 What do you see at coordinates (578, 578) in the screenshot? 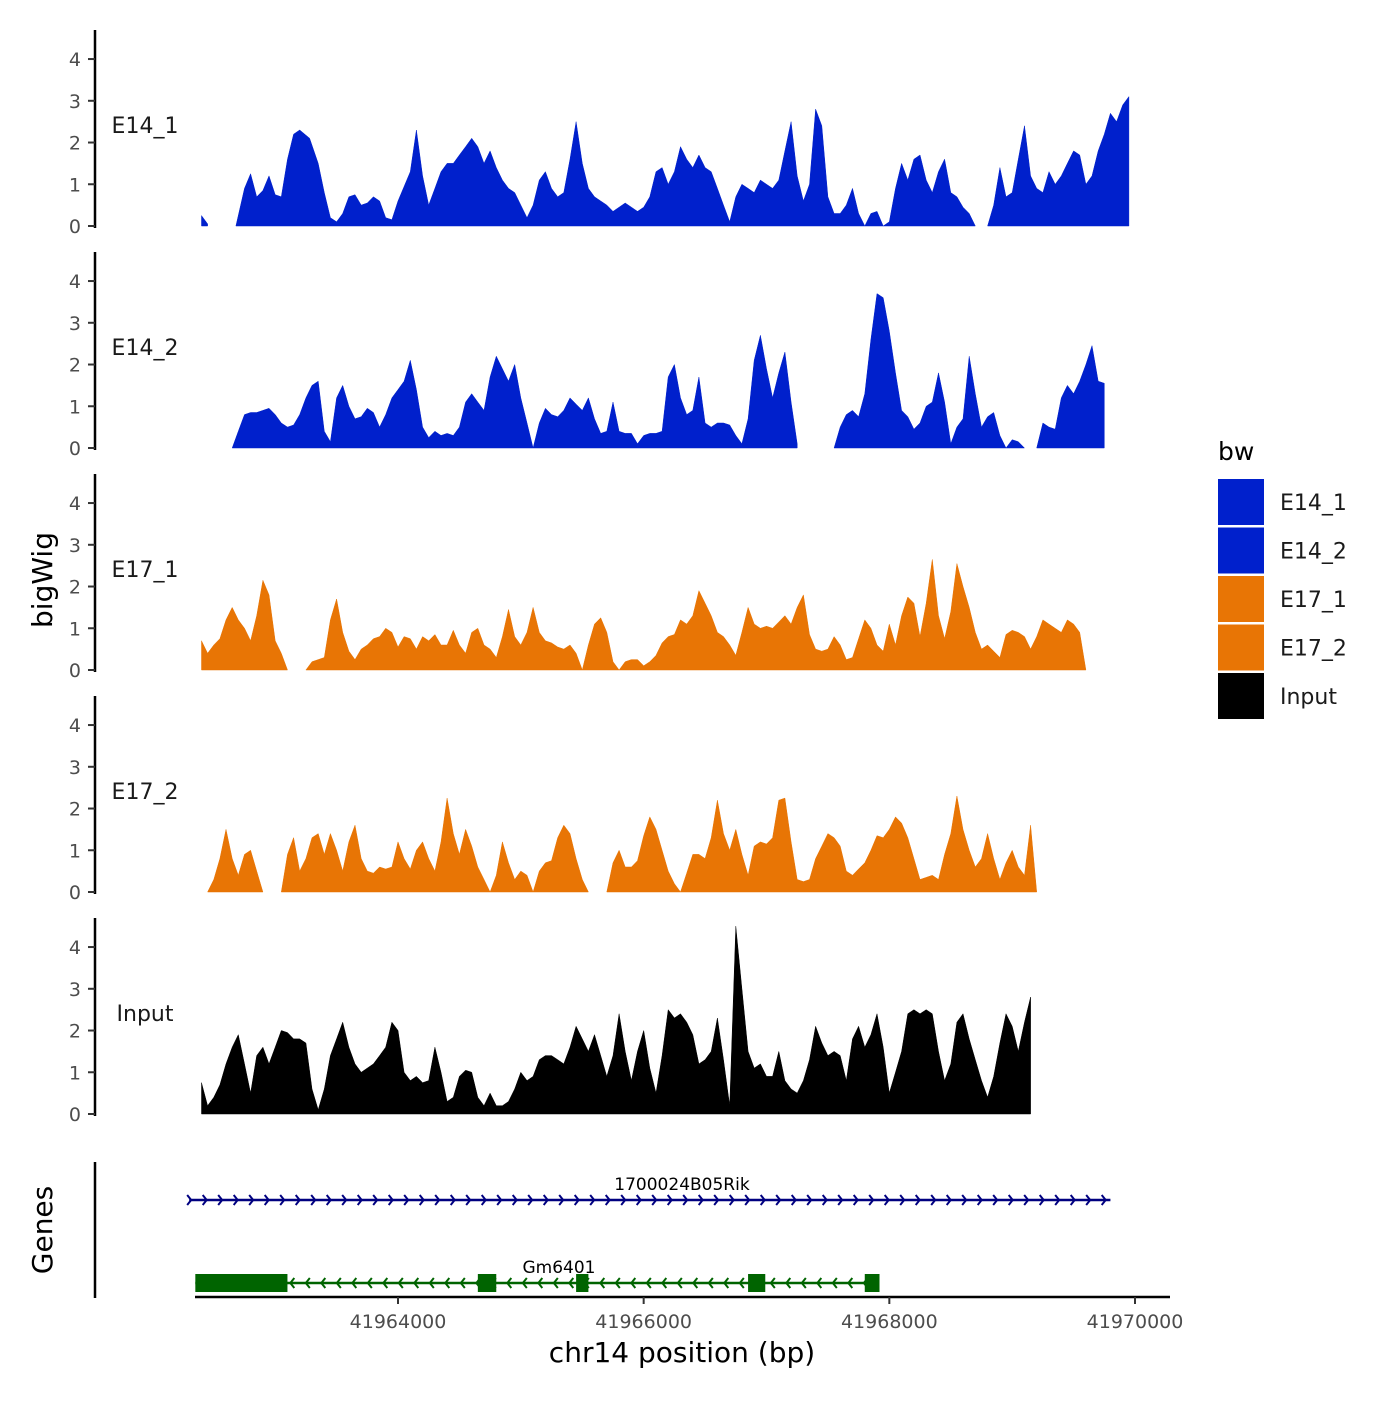
I see `panel-e17-1: 0 1 2 3 4 E17_1` at bounding box center [578, 578].